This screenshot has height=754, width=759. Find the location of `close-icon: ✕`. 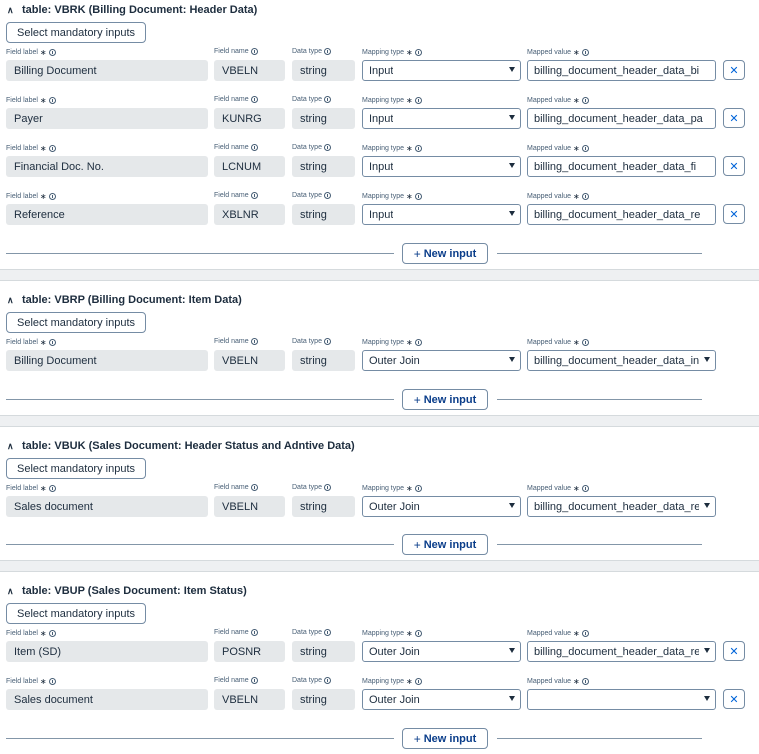

close-icon: ✕ is located at coordinates (734, 651).